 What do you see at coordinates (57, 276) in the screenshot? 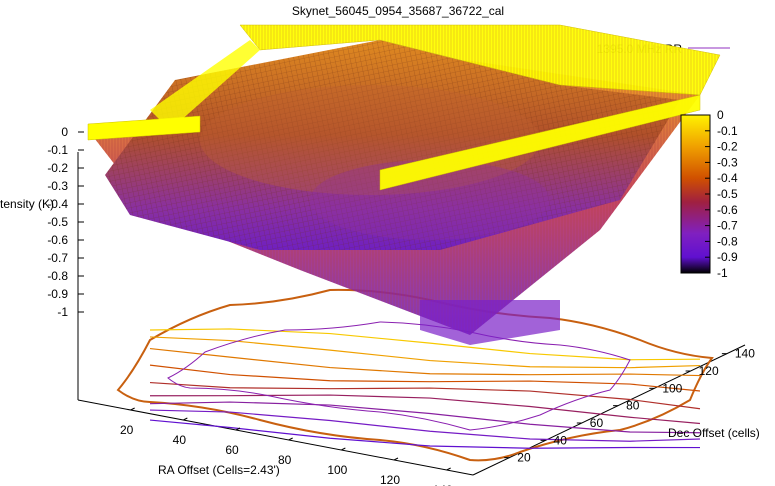
I see `z-tick-label: -0.8` at bounding box center [57, 276].